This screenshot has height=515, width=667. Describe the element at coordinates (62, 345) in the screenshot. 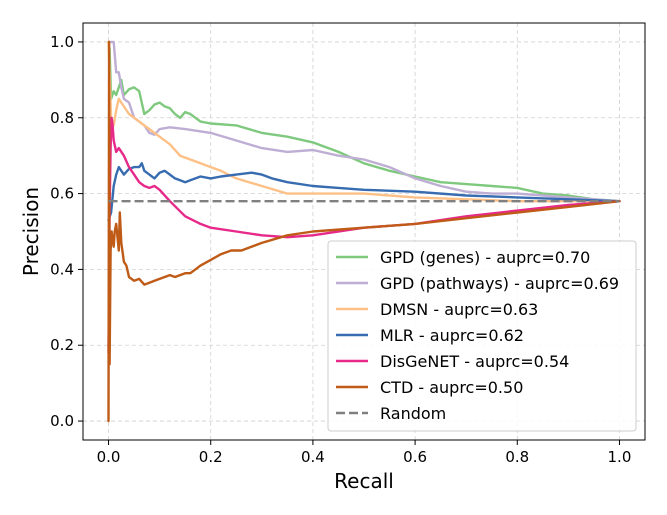

I see `y-tick-label: 0.2` at that location.